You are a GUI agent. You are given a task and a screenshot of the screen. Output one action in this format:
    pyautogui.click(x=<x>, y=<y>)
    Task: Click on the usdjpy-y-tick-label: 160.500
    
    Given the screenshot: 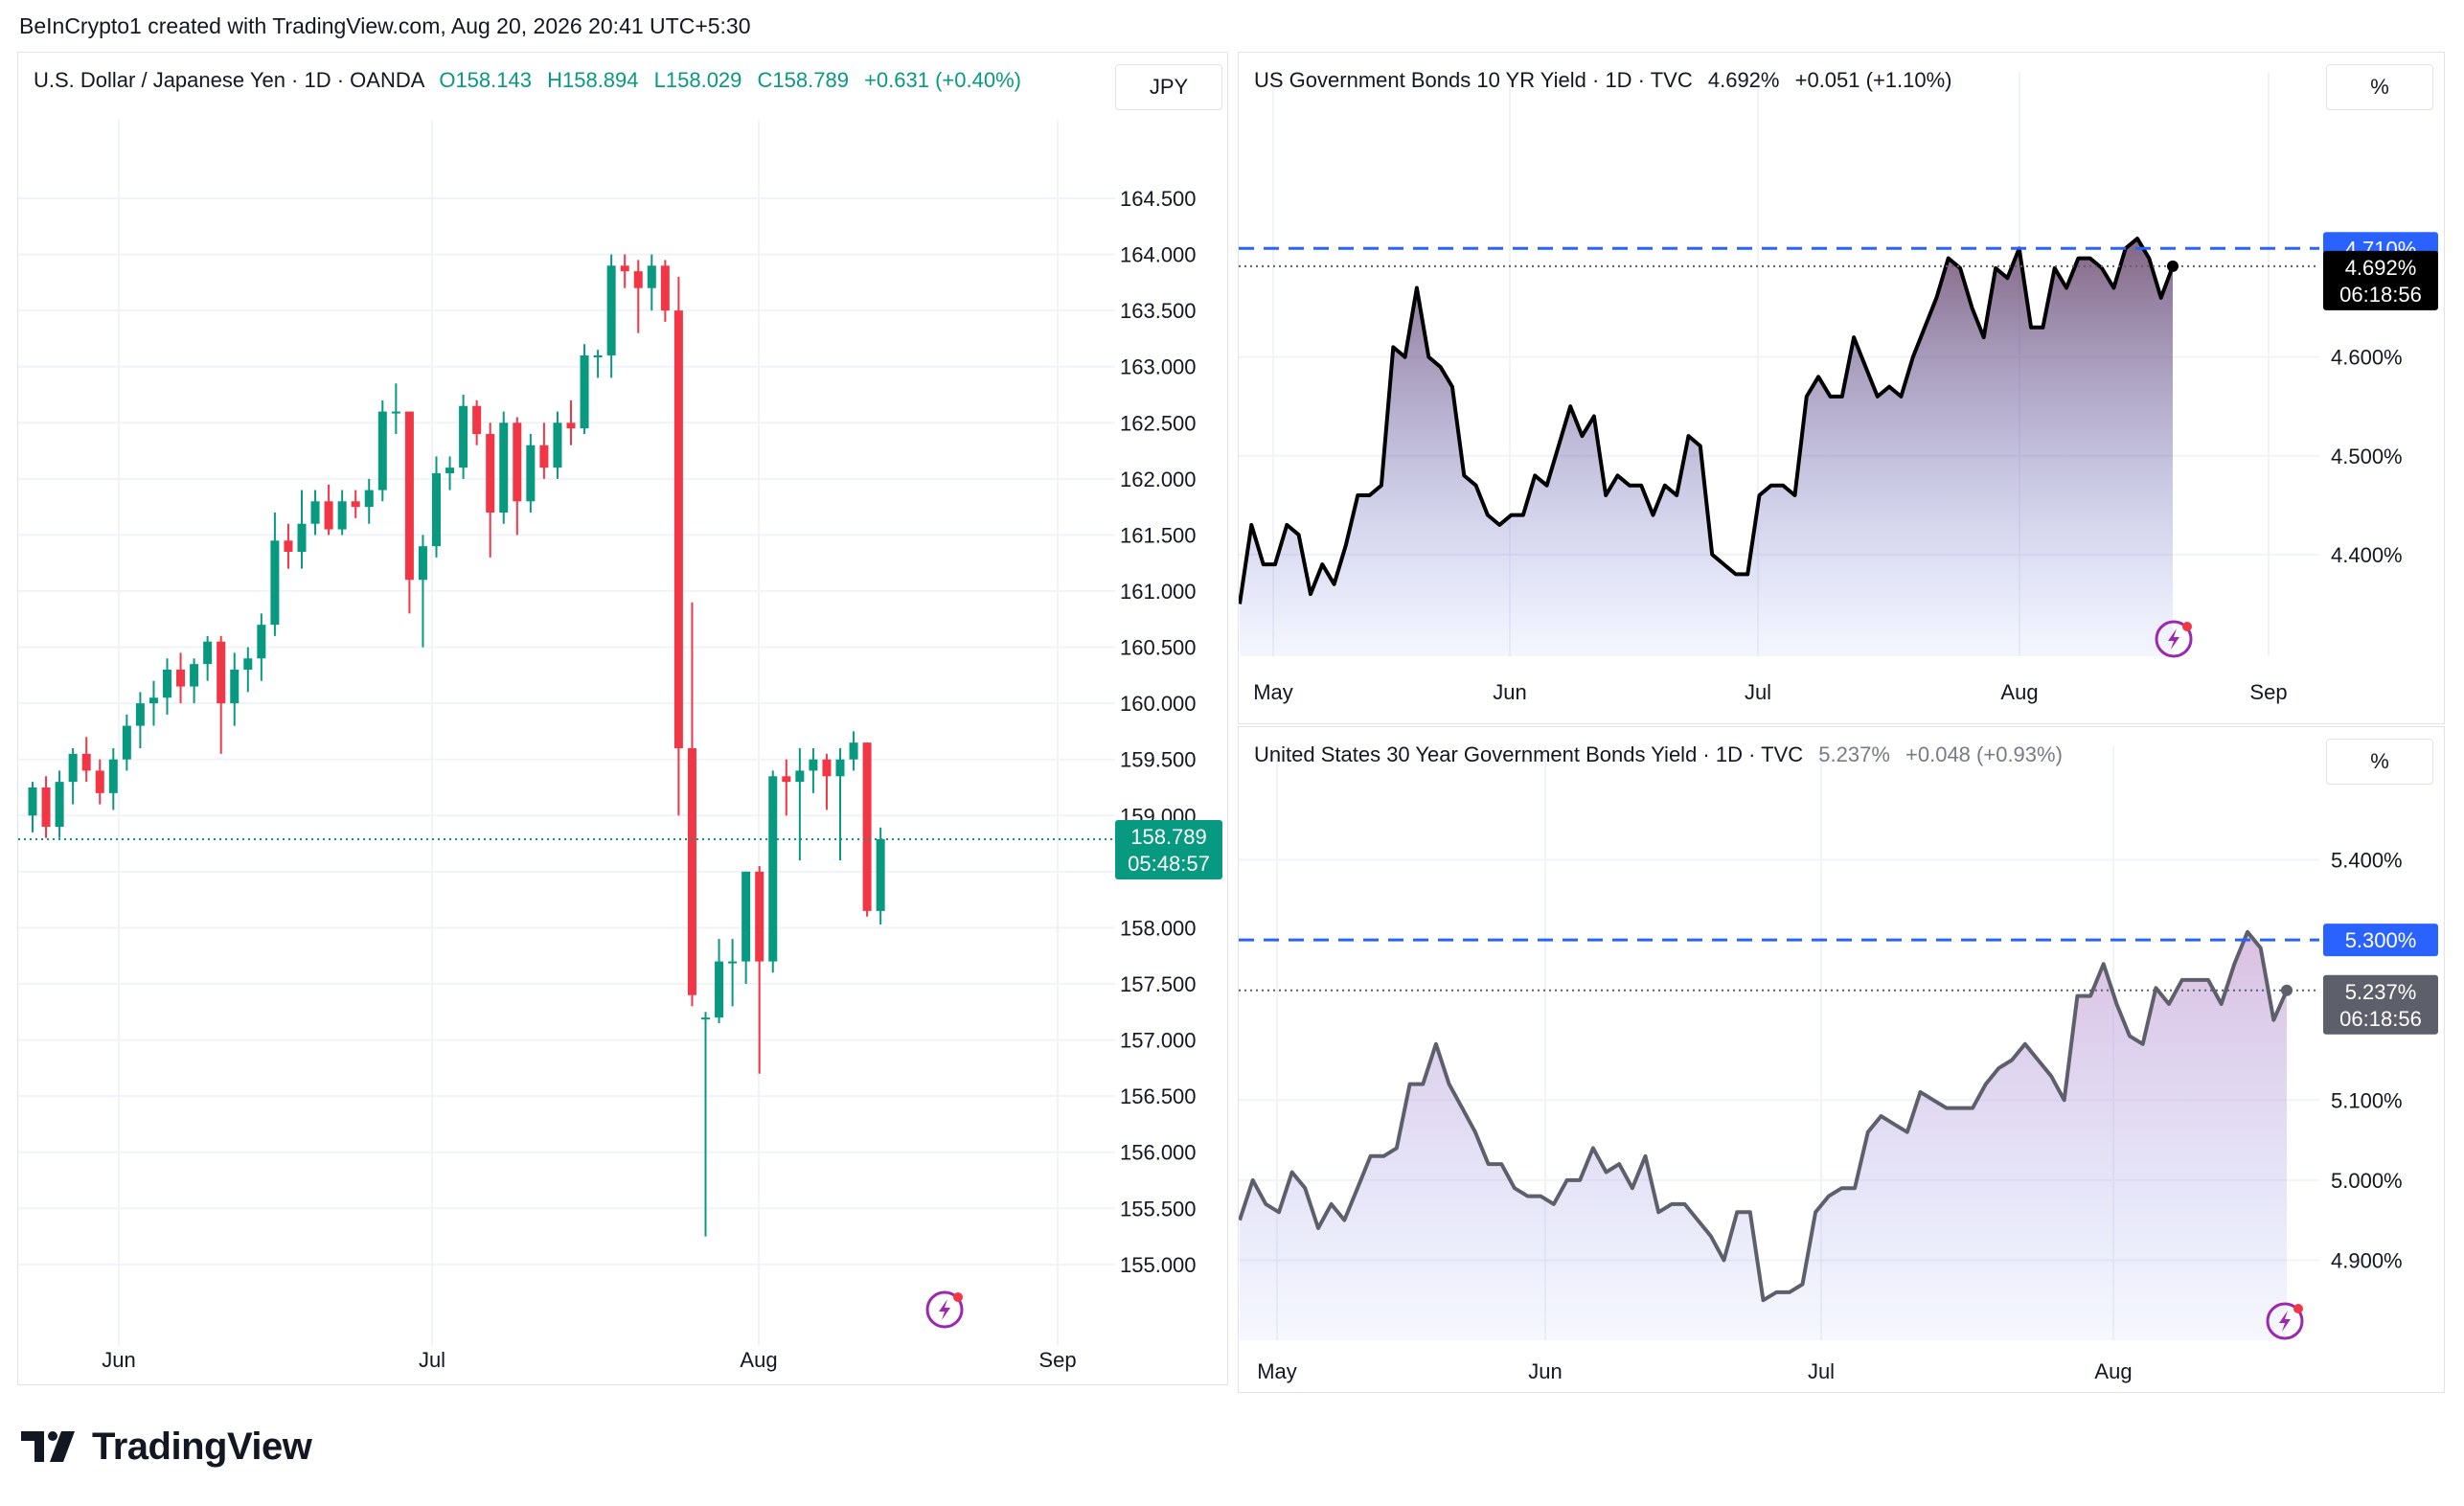 What is the action you would take?
    pyautogui.click(x=1158, y=648)
    